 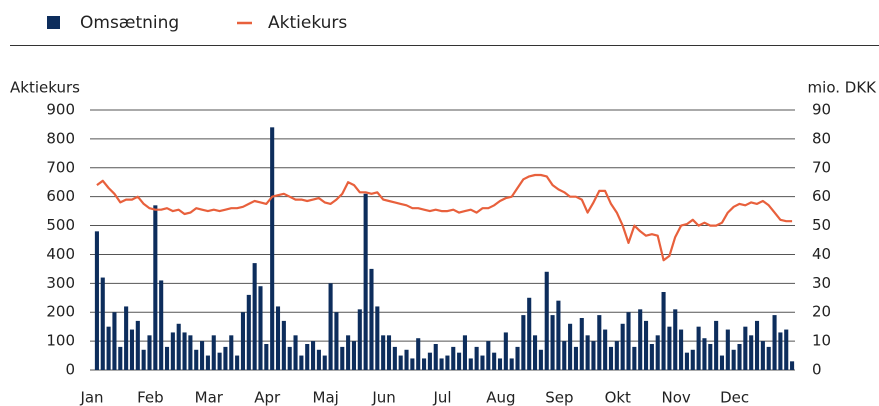 I want to click on y-tick-label: 700, so click(x=60, y=167).